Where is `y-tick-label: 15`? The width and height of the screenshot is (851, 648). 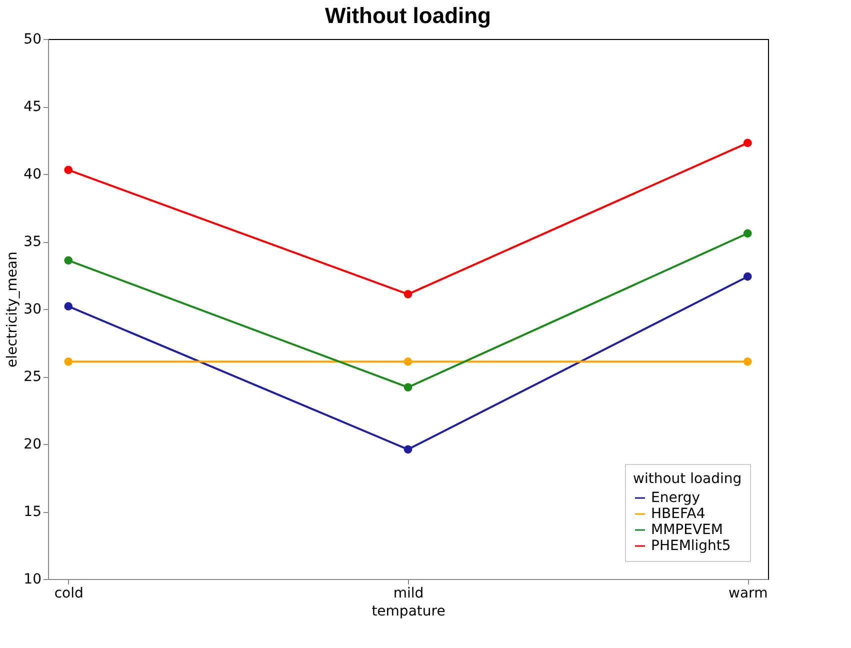
y-tick-label: 15 is located at coordinates (33, 512).